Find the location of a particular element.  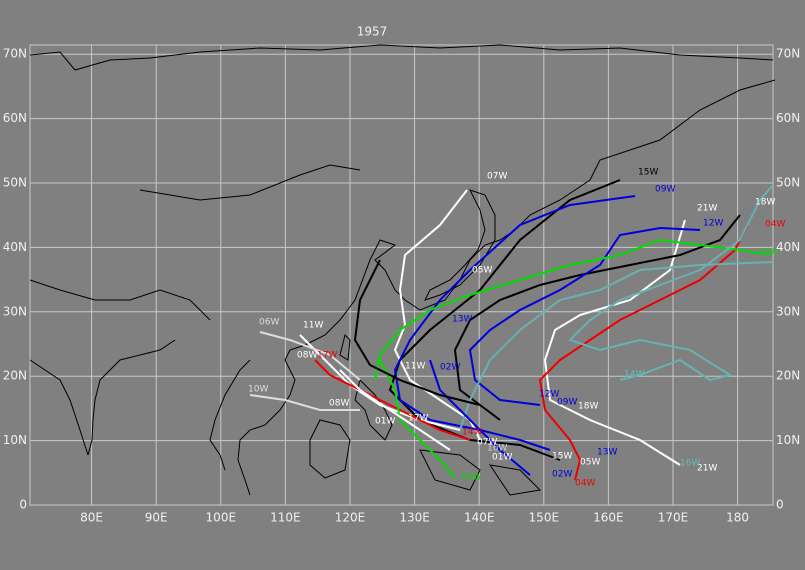

lon-label: 180 is located at coordinates (737, 518).